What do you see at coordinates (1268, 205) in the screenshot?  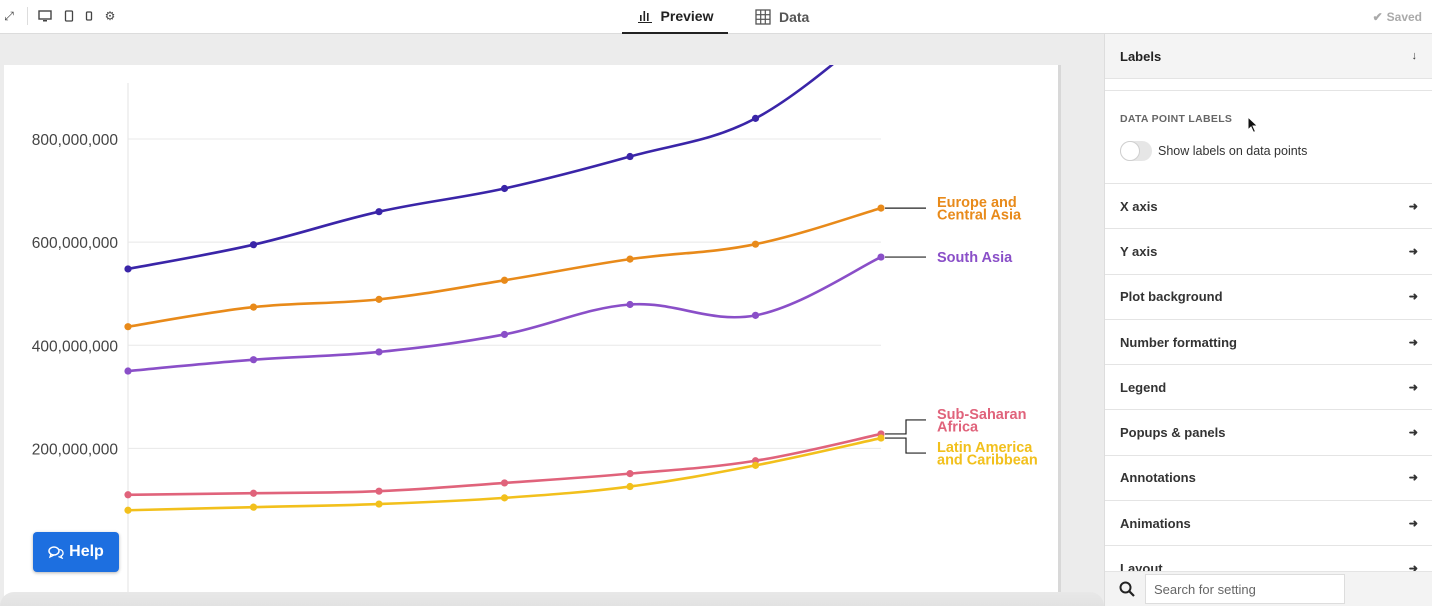 I see `settings-row-x-axis: X axis ➜` at bounding box center [1268, 205].